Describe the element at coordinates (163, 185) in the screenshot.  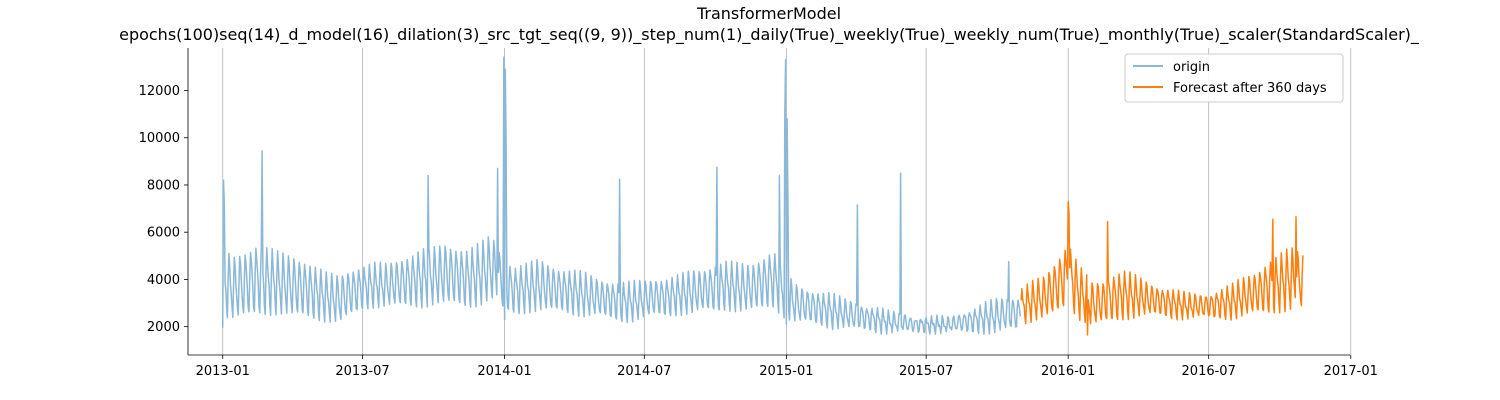
I see `y-tick-label: 8000` at that location.